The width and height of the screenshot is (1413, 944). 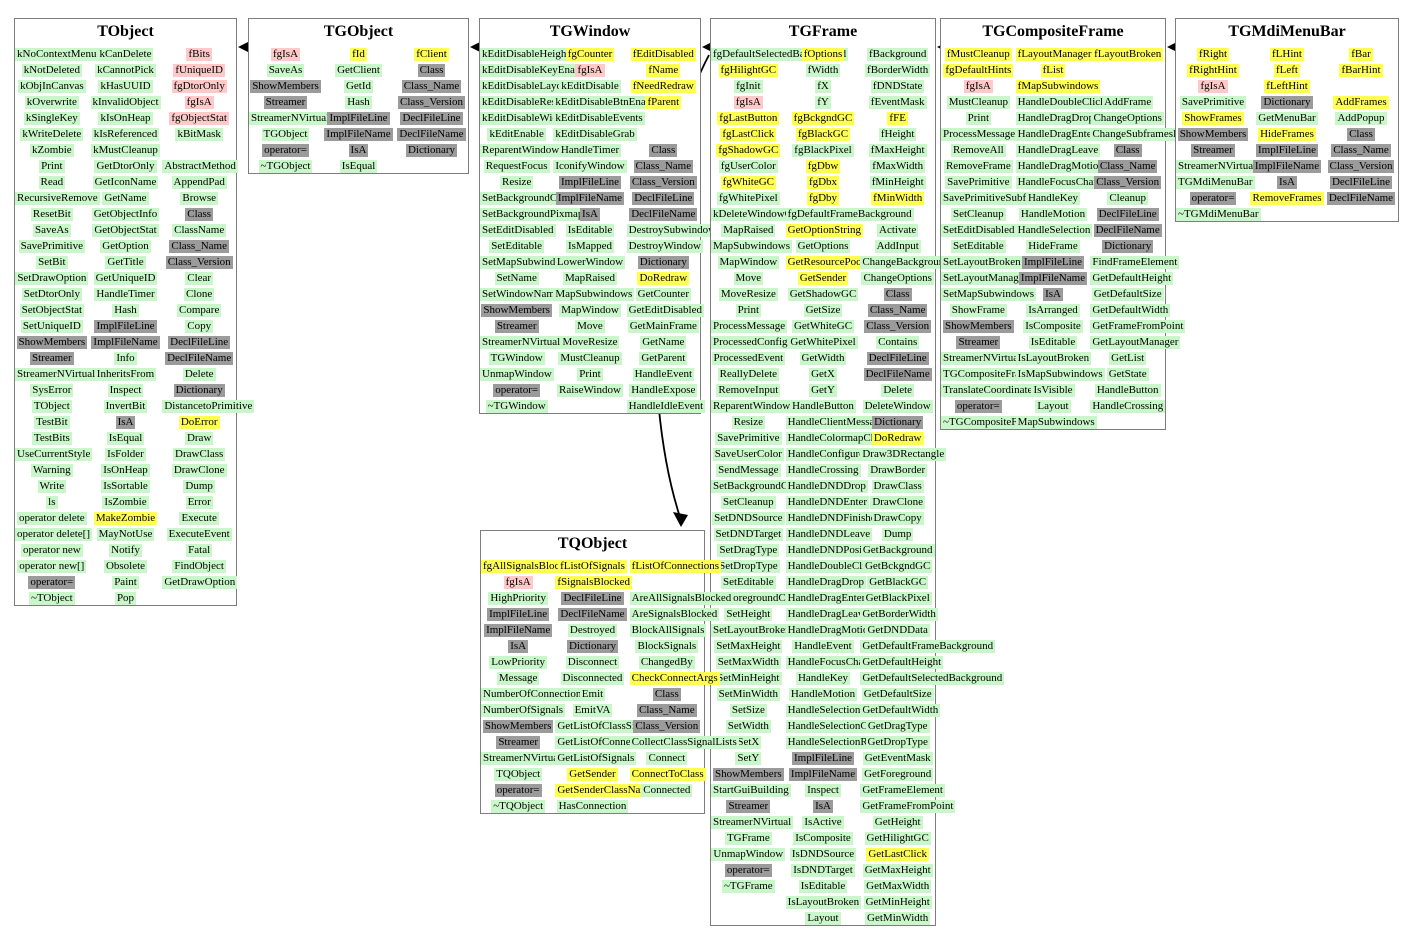 What do you see at coordinates (526, 85) in the screenshot?
I see `member-cell: kEditDisableLayout` at bounding box center [526, 85].